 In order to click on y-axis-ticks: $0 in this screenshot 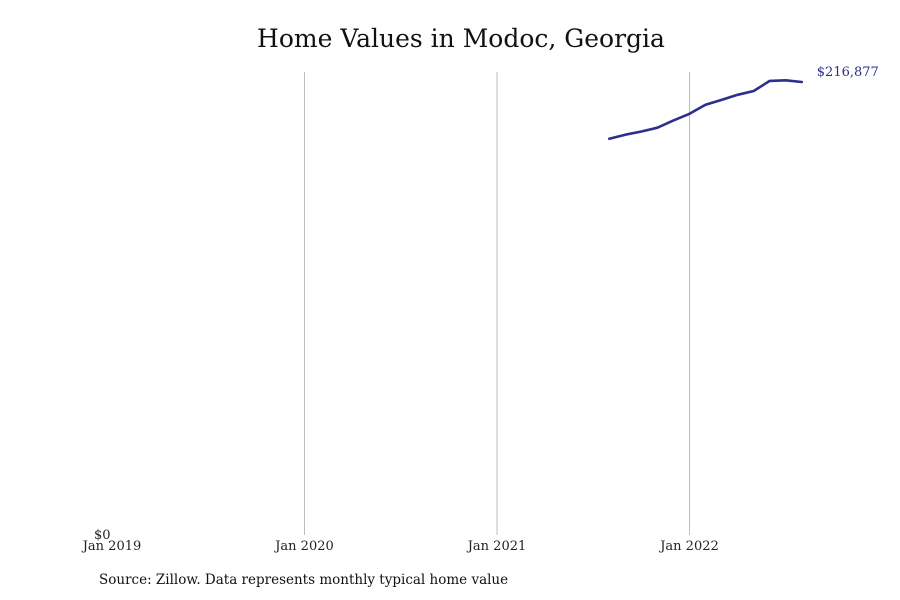, I will do `click(102, 535)`.